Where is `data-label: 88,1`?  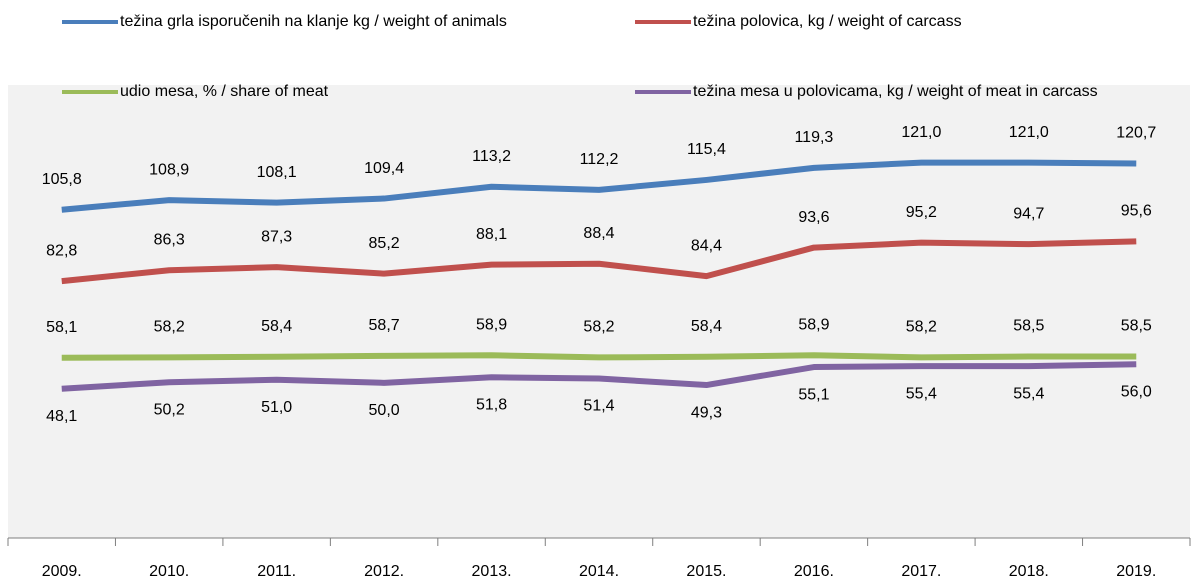 data-label: 88,1 is located at coordinates (491, 234).